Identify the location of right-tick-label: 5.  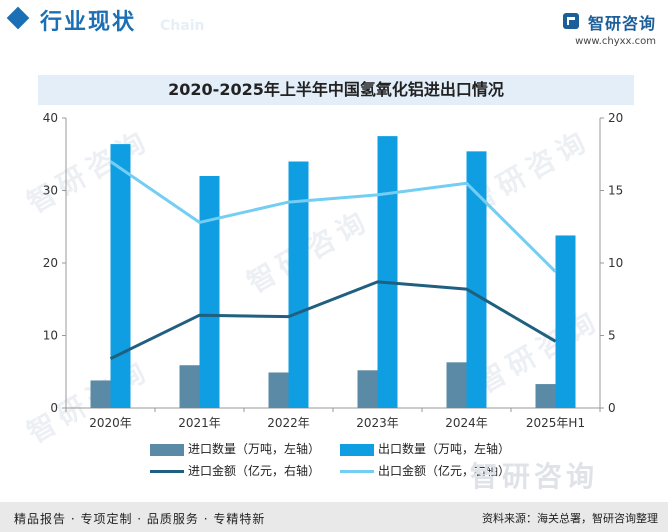
(612, 336).